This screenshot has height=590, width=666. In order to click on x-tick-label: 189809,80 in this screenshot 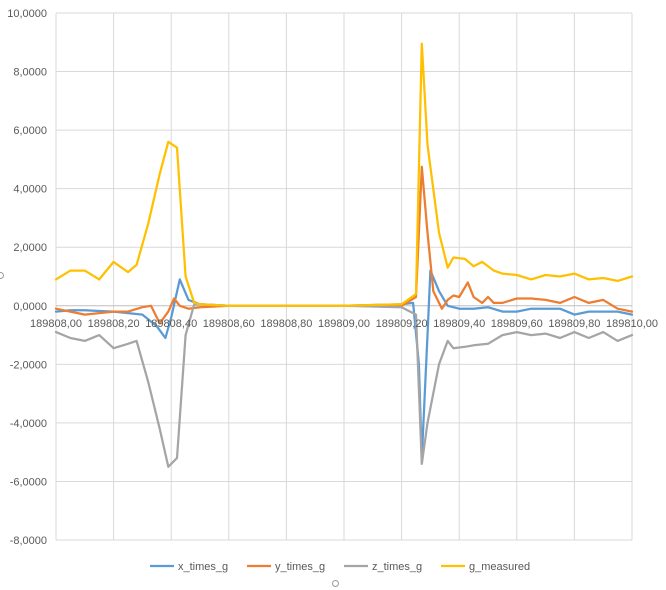, I will do `click(574, 324)`.